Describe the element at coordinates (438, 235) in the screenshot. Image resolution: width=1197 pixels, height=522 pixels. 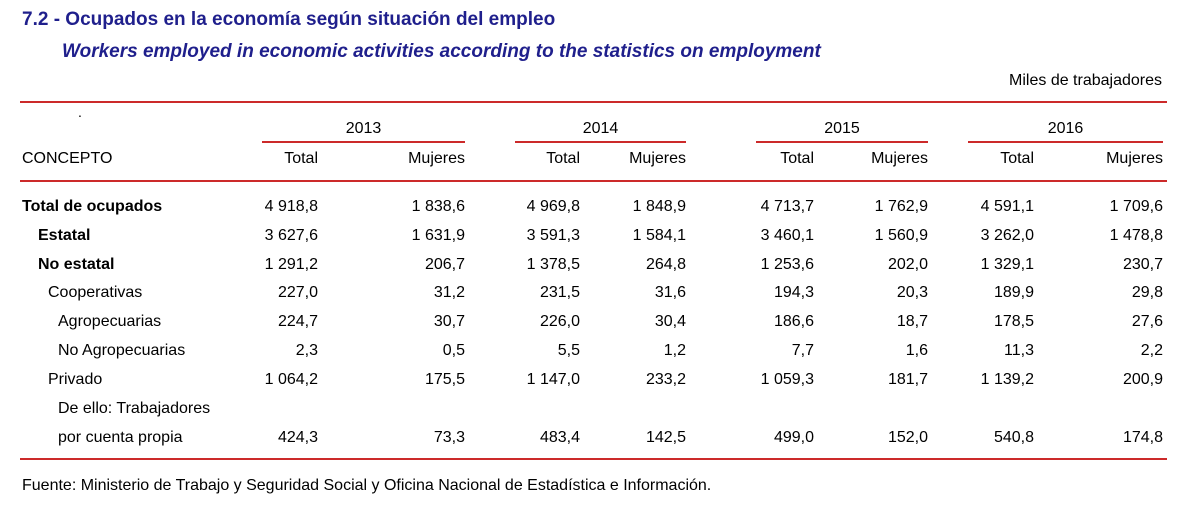
I see `table-cell: 1 631,9` at that location.